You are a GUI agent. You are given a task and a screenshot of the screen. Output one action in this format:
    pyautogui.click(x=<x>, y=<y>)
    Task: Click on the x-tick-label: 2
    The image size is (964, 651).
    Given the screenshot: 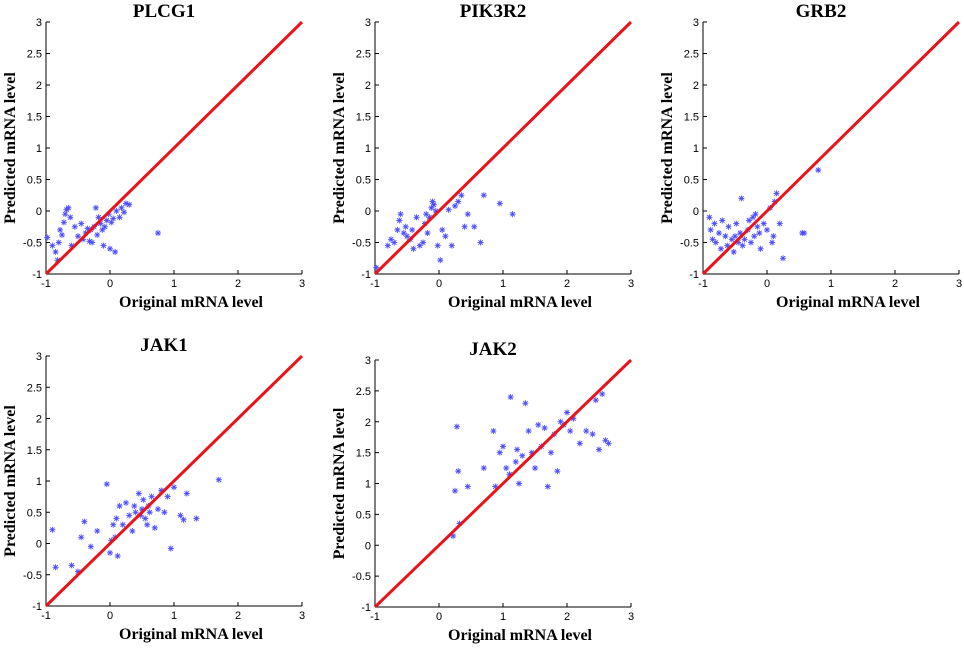 What is the action you would take?
    pyautogui.click(x=895, y=284)
    